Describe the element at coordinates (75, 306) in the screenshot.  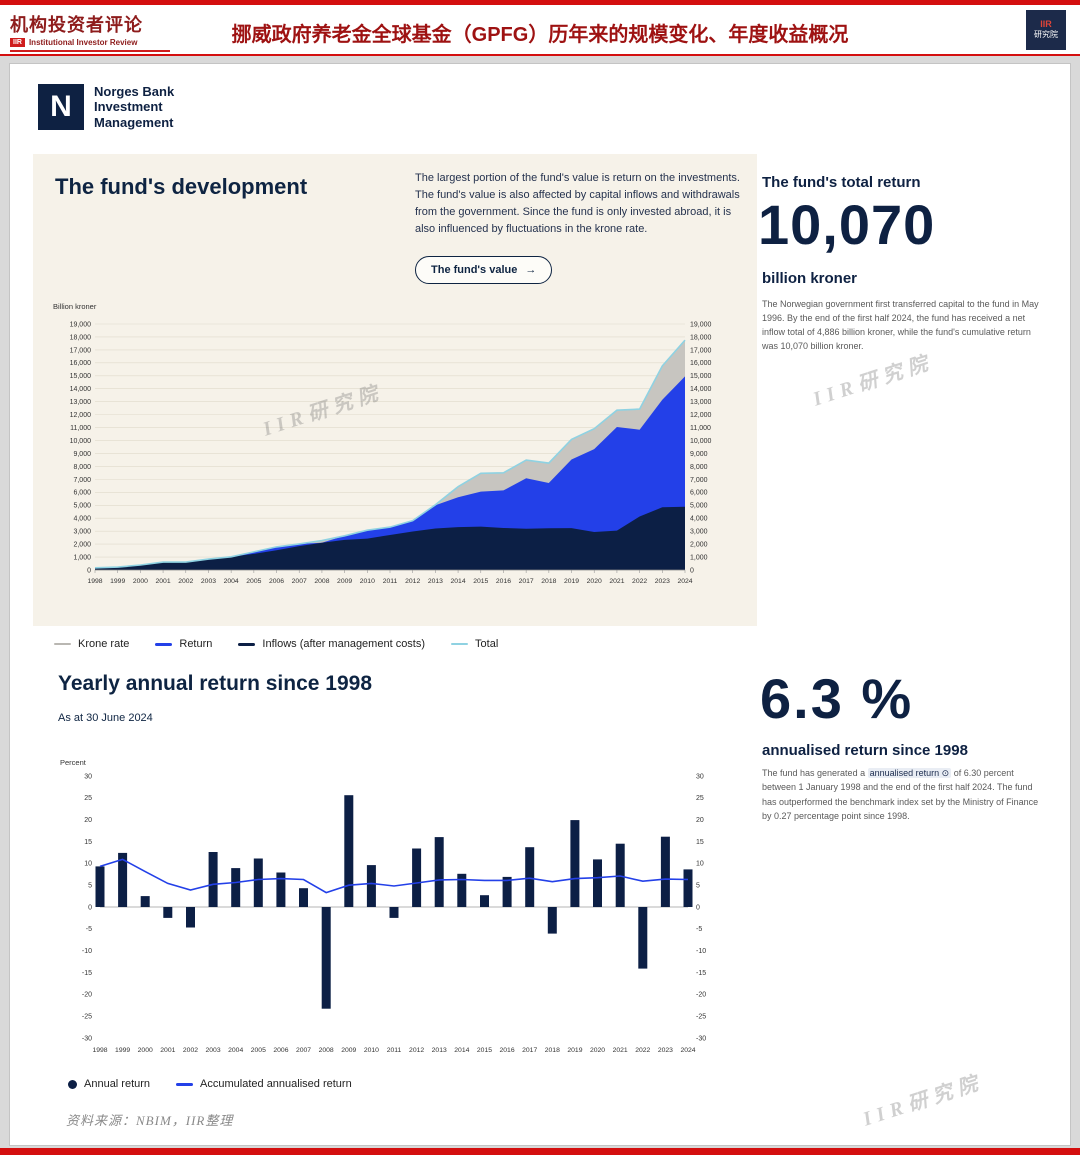
I see `area-chart-unit-label: Billion kroner` at that location.